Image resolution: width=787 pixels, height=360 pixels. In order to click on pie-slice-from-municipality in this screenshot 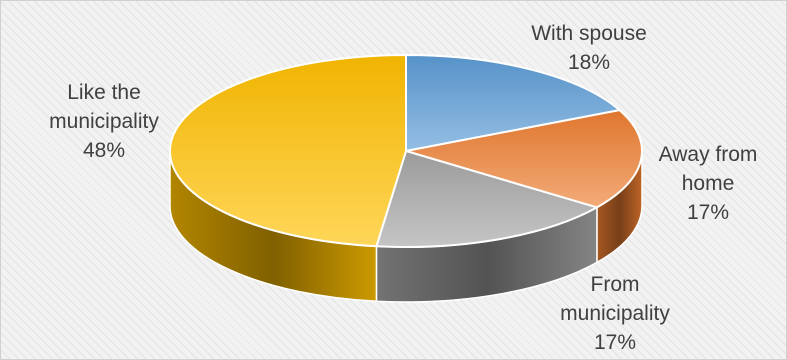, I will do `click(486, 199)`.